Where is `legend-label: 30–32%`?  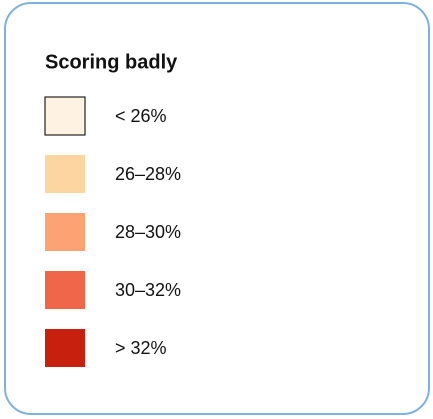 legend-label: 30–32% is located at coordinates (148, 290).